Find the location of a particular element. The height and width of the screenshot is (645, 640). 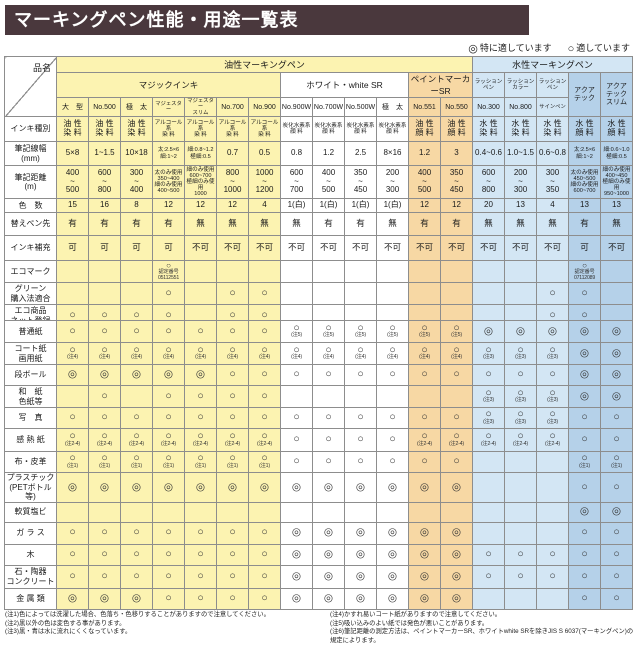

row-label: 筆記距離 (m) is located at coordinates (30, 182).